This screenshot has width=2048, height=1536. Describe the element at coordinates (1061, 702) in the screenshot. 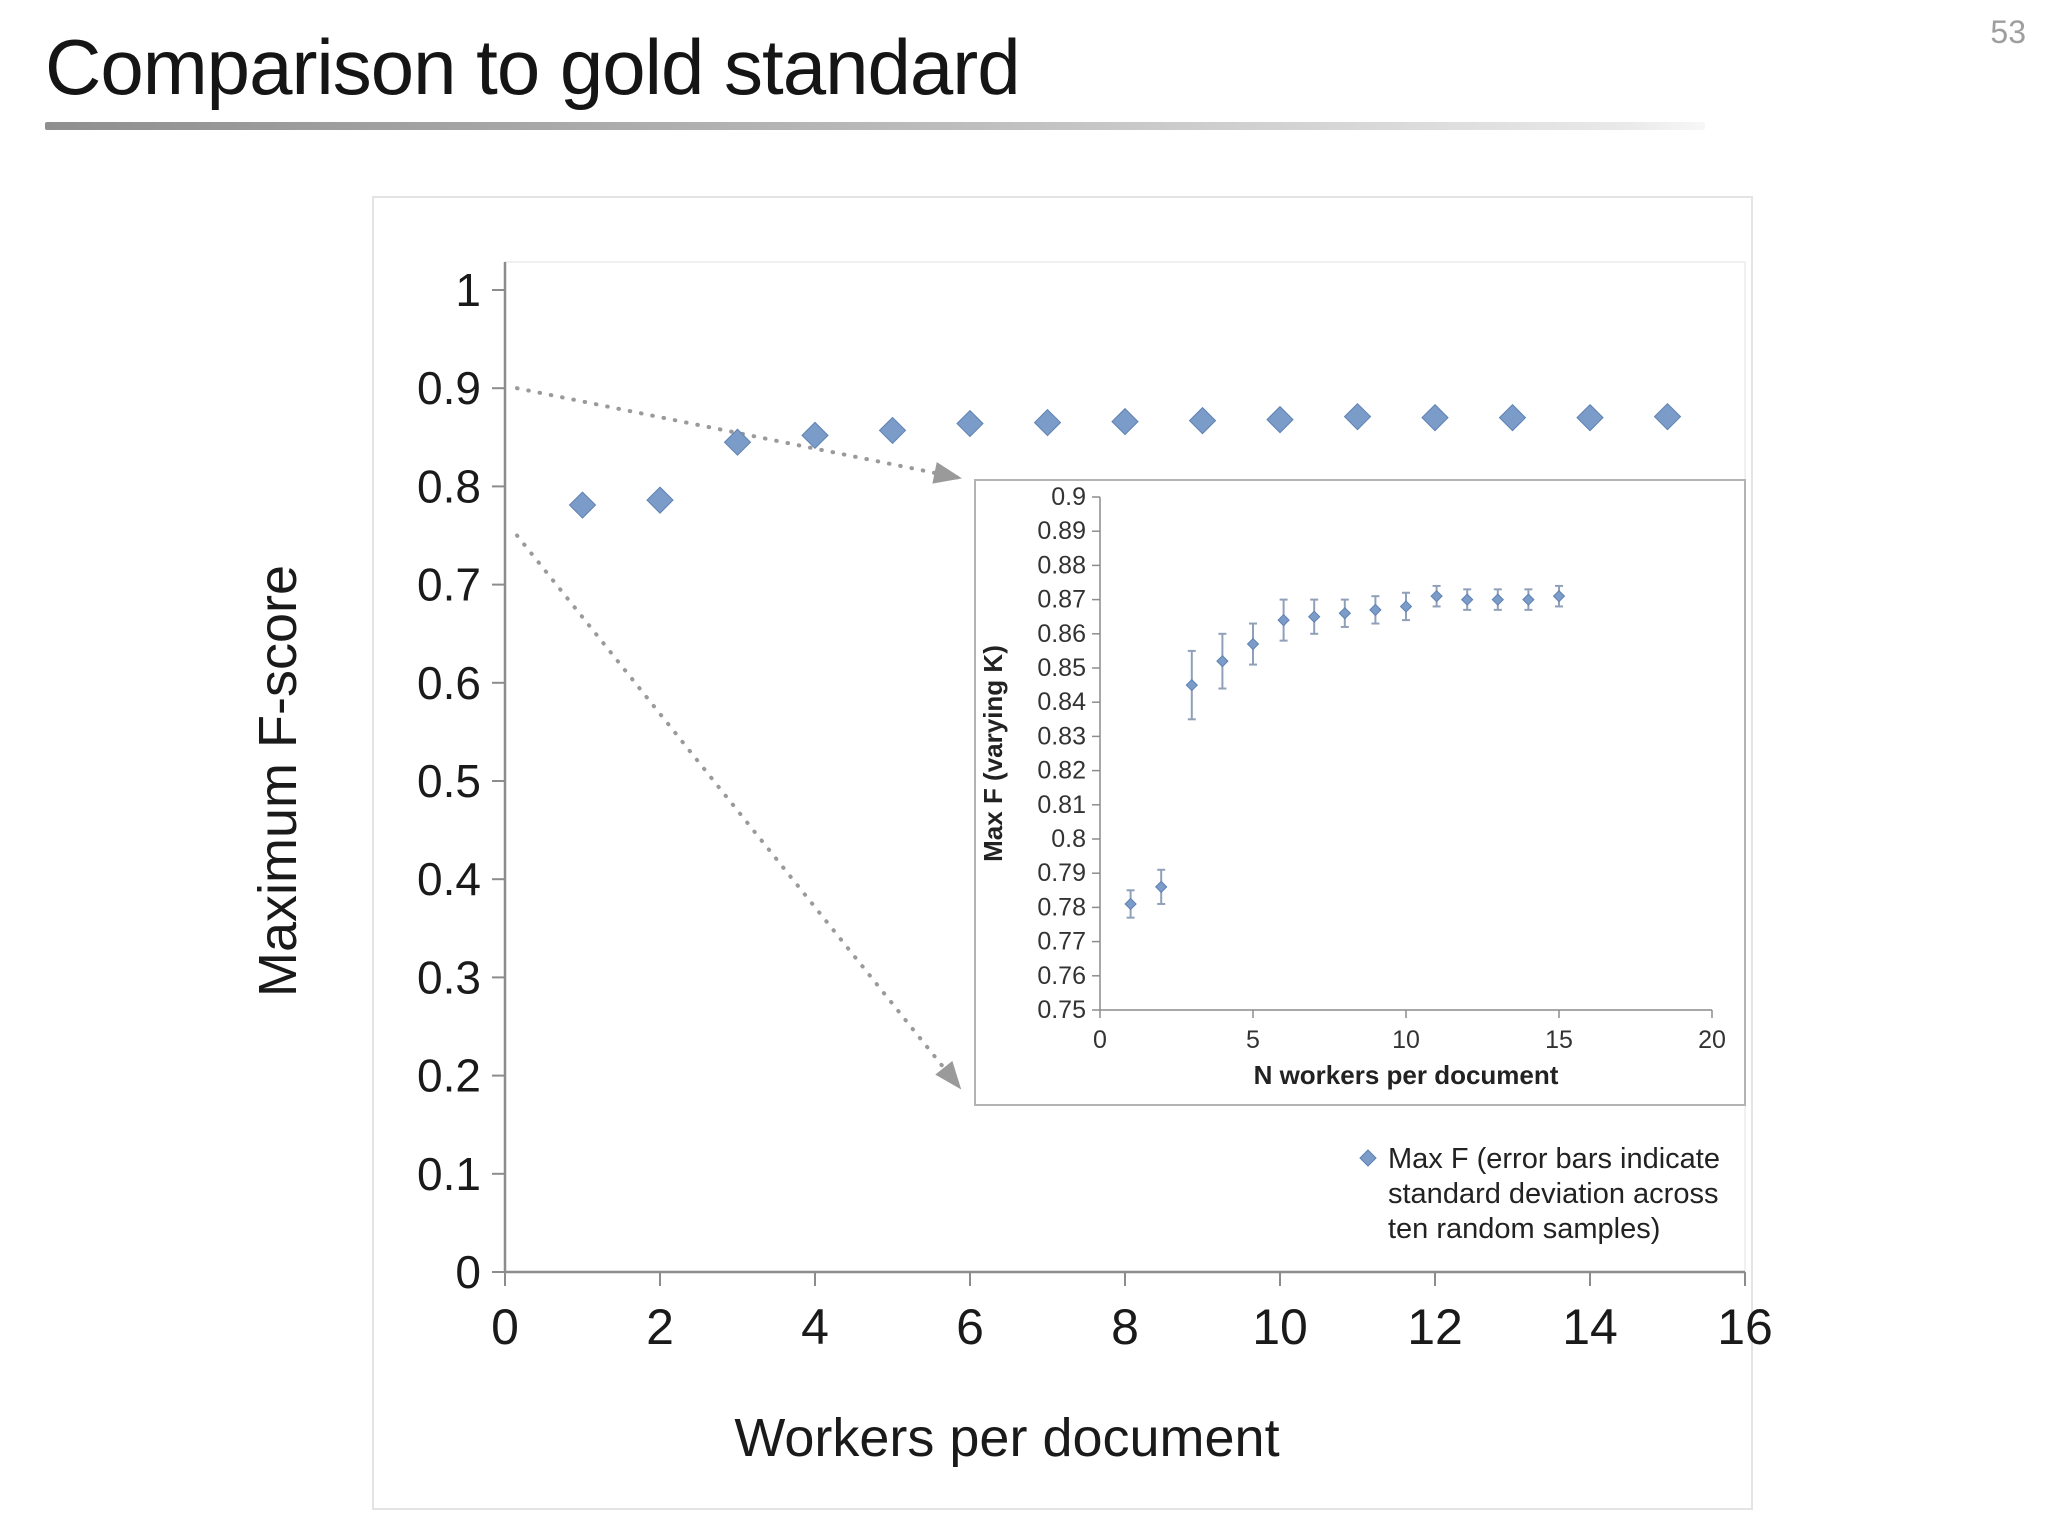

I see `inset-y-tick-label: 0.84` at that location.